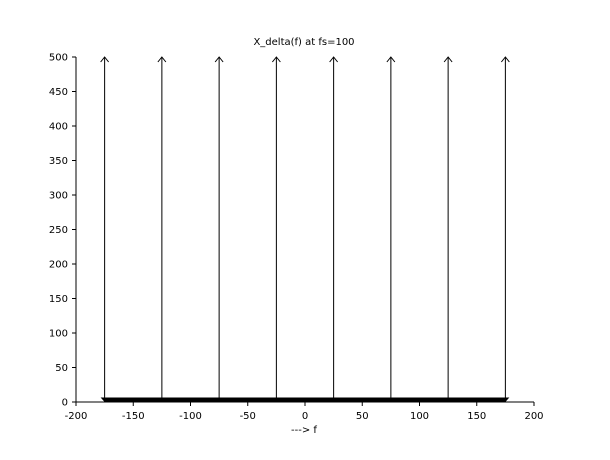  I want to click on y-tick-label: 150, so click(58, 299).